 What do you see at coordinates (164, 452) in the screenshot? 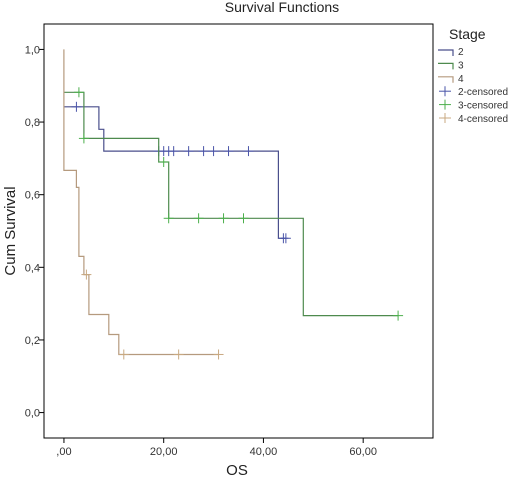
I see `x-tick-label: 20,00` at bounding box center [164, 452].